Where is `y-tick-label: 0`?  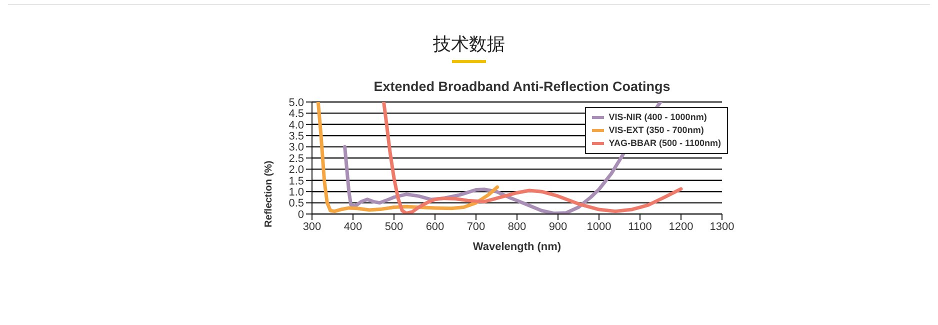
y-tick-label: 0 is located at coordinates (301, 214).